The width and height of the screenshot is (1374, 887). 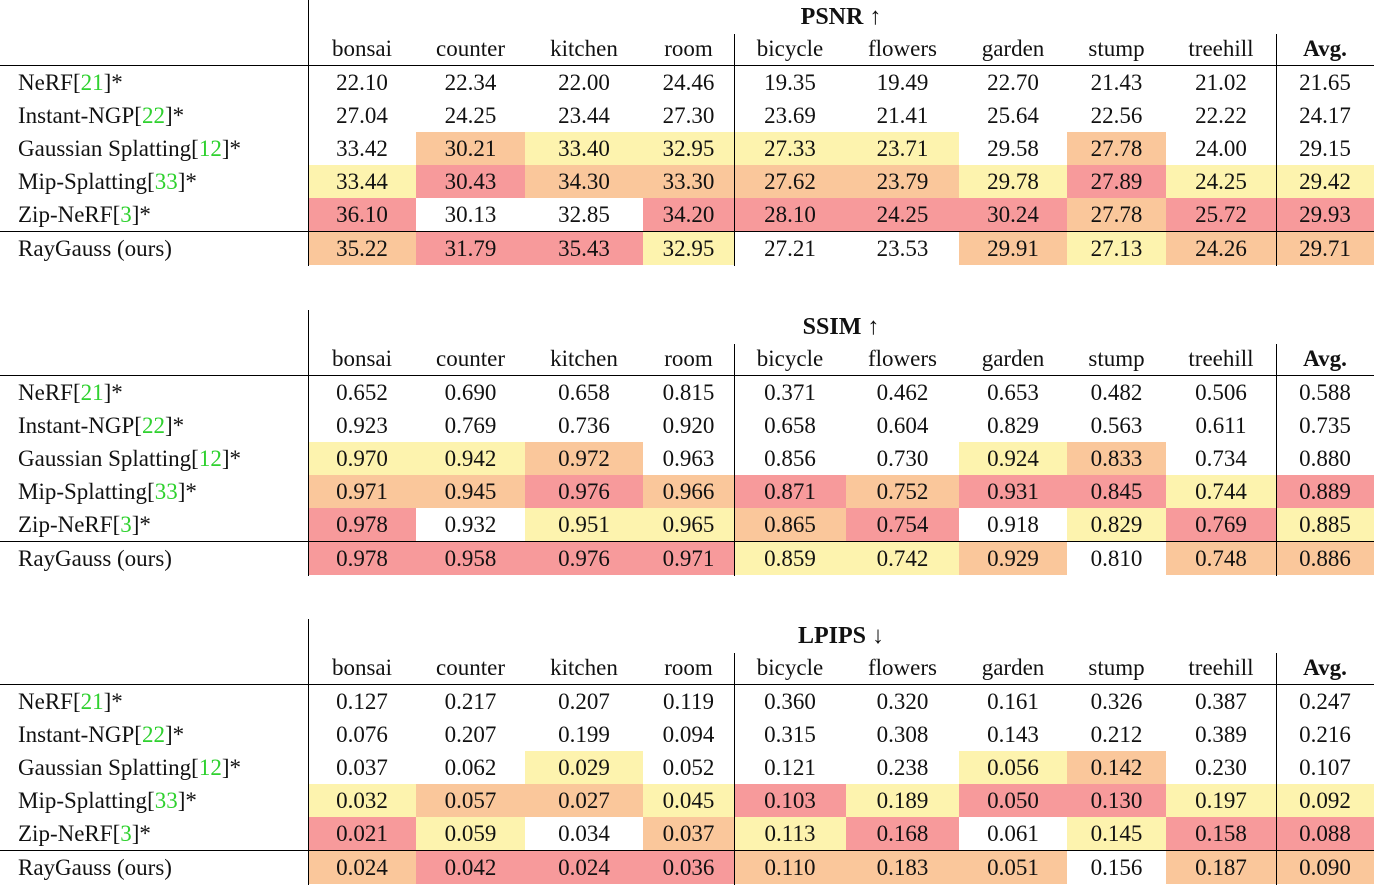 What do you see at coordinates (688, 867) in the screenshot?
I see `table-cell: 0.036` at bounding box center [688, 867].